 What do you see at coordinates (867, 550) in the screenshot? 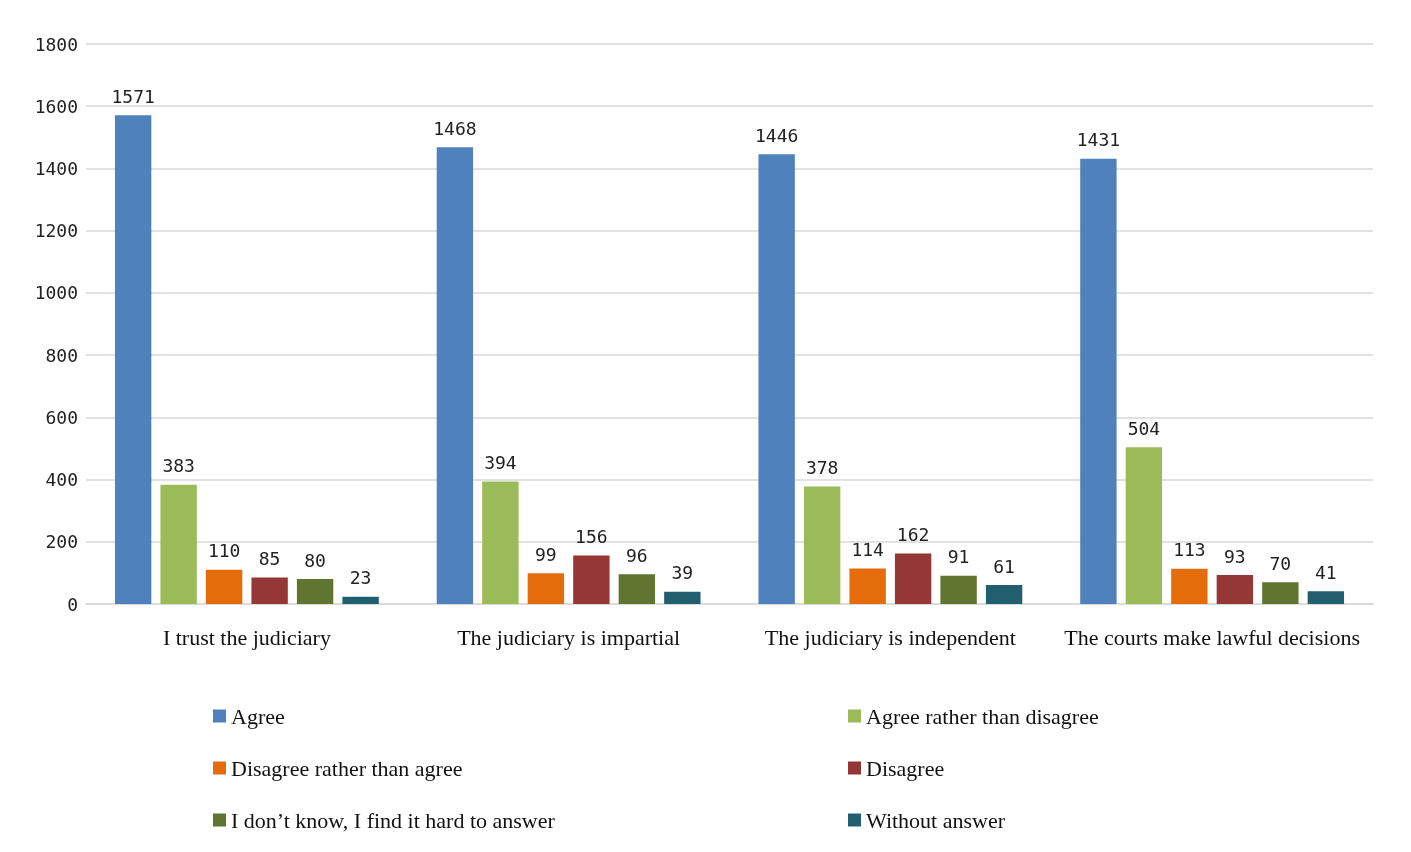
I see `data-label: 114` at bounding box center [867, 550].